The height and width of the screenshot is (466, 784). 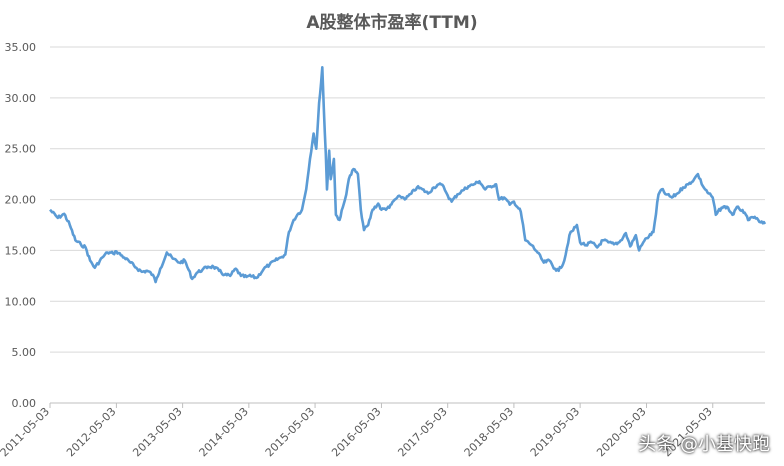 What do you see at coordinates (21, 301) in the screenshot?
I see `y-tick-label: 10.00` at bounding box center [21, 301].